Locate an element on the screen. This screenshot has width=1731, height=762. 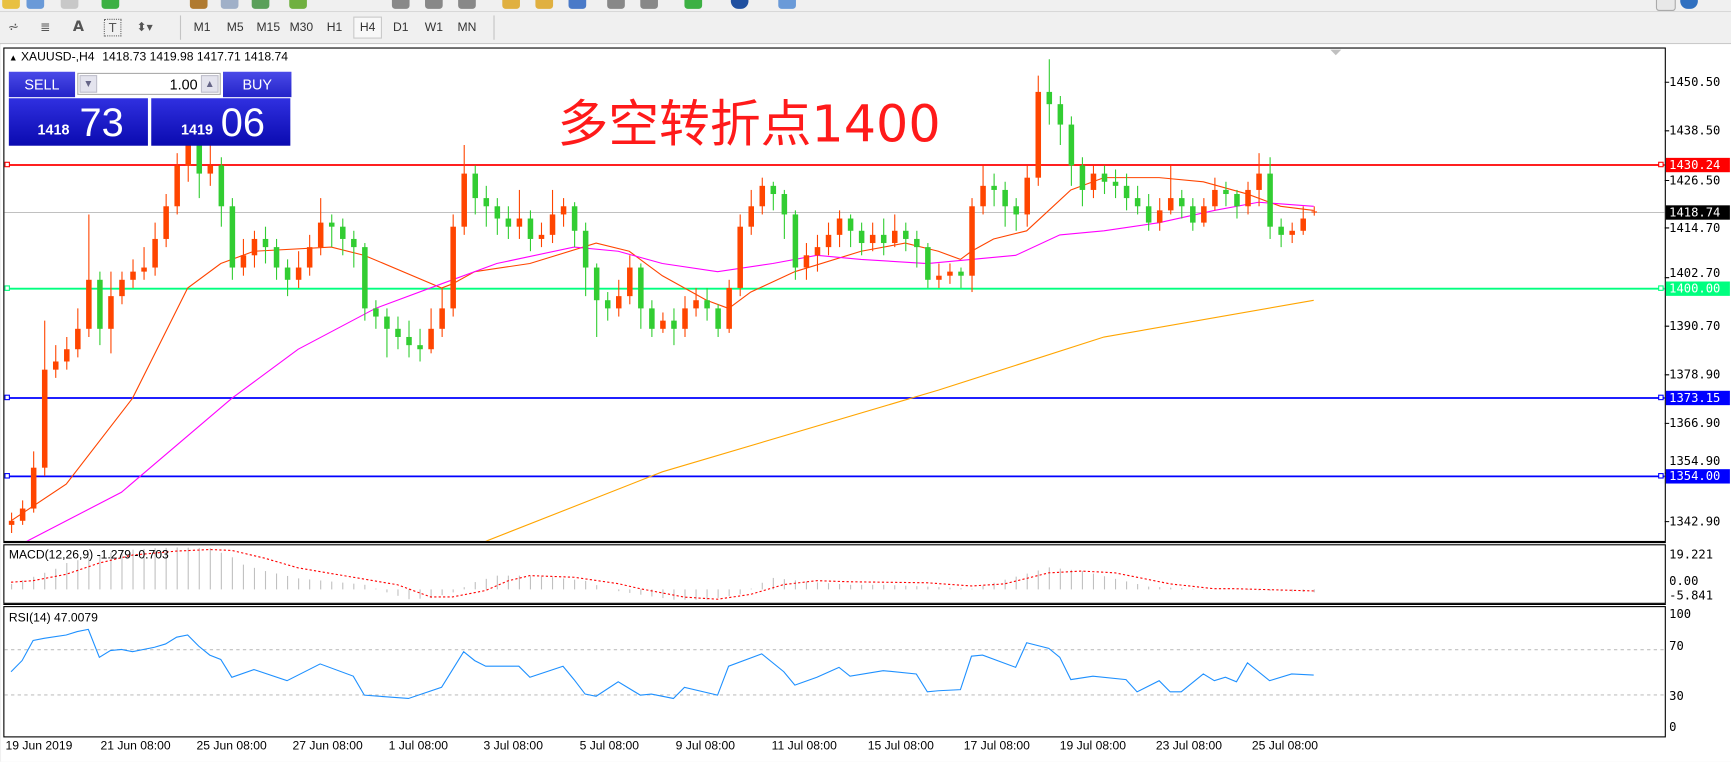
ask-price-button: 1419 06 is located at coordinates (221, 122).